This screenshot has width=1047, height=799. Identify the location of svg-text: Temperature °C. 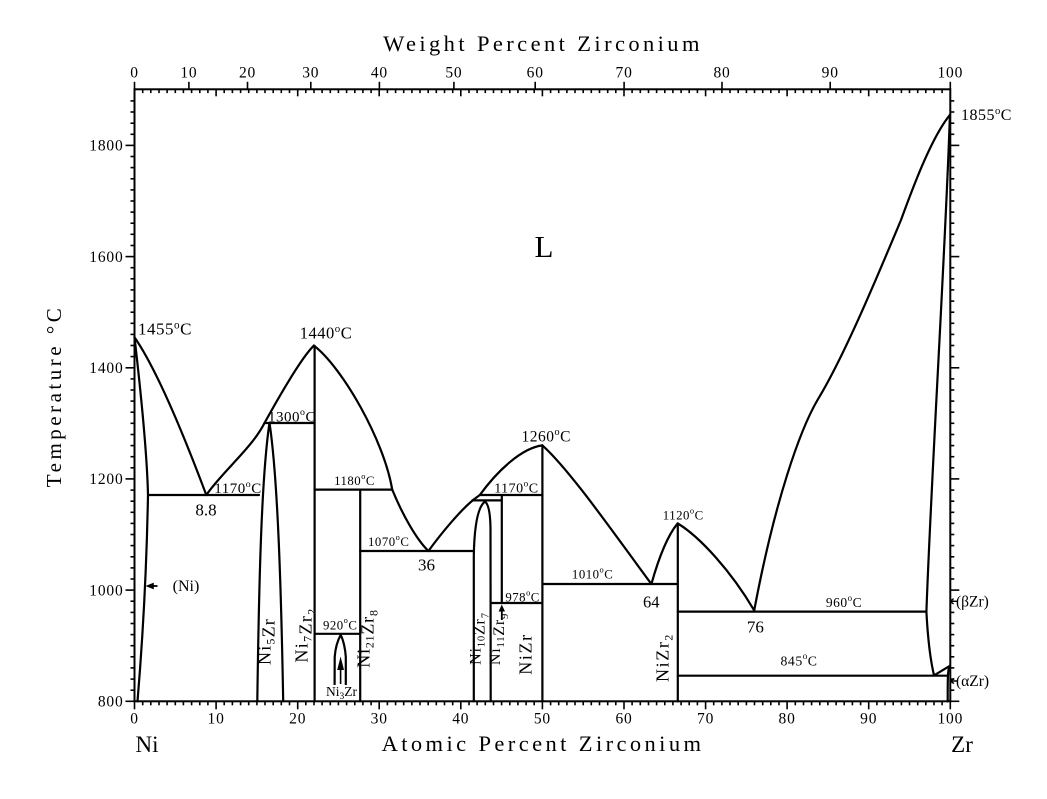
(54, 396).